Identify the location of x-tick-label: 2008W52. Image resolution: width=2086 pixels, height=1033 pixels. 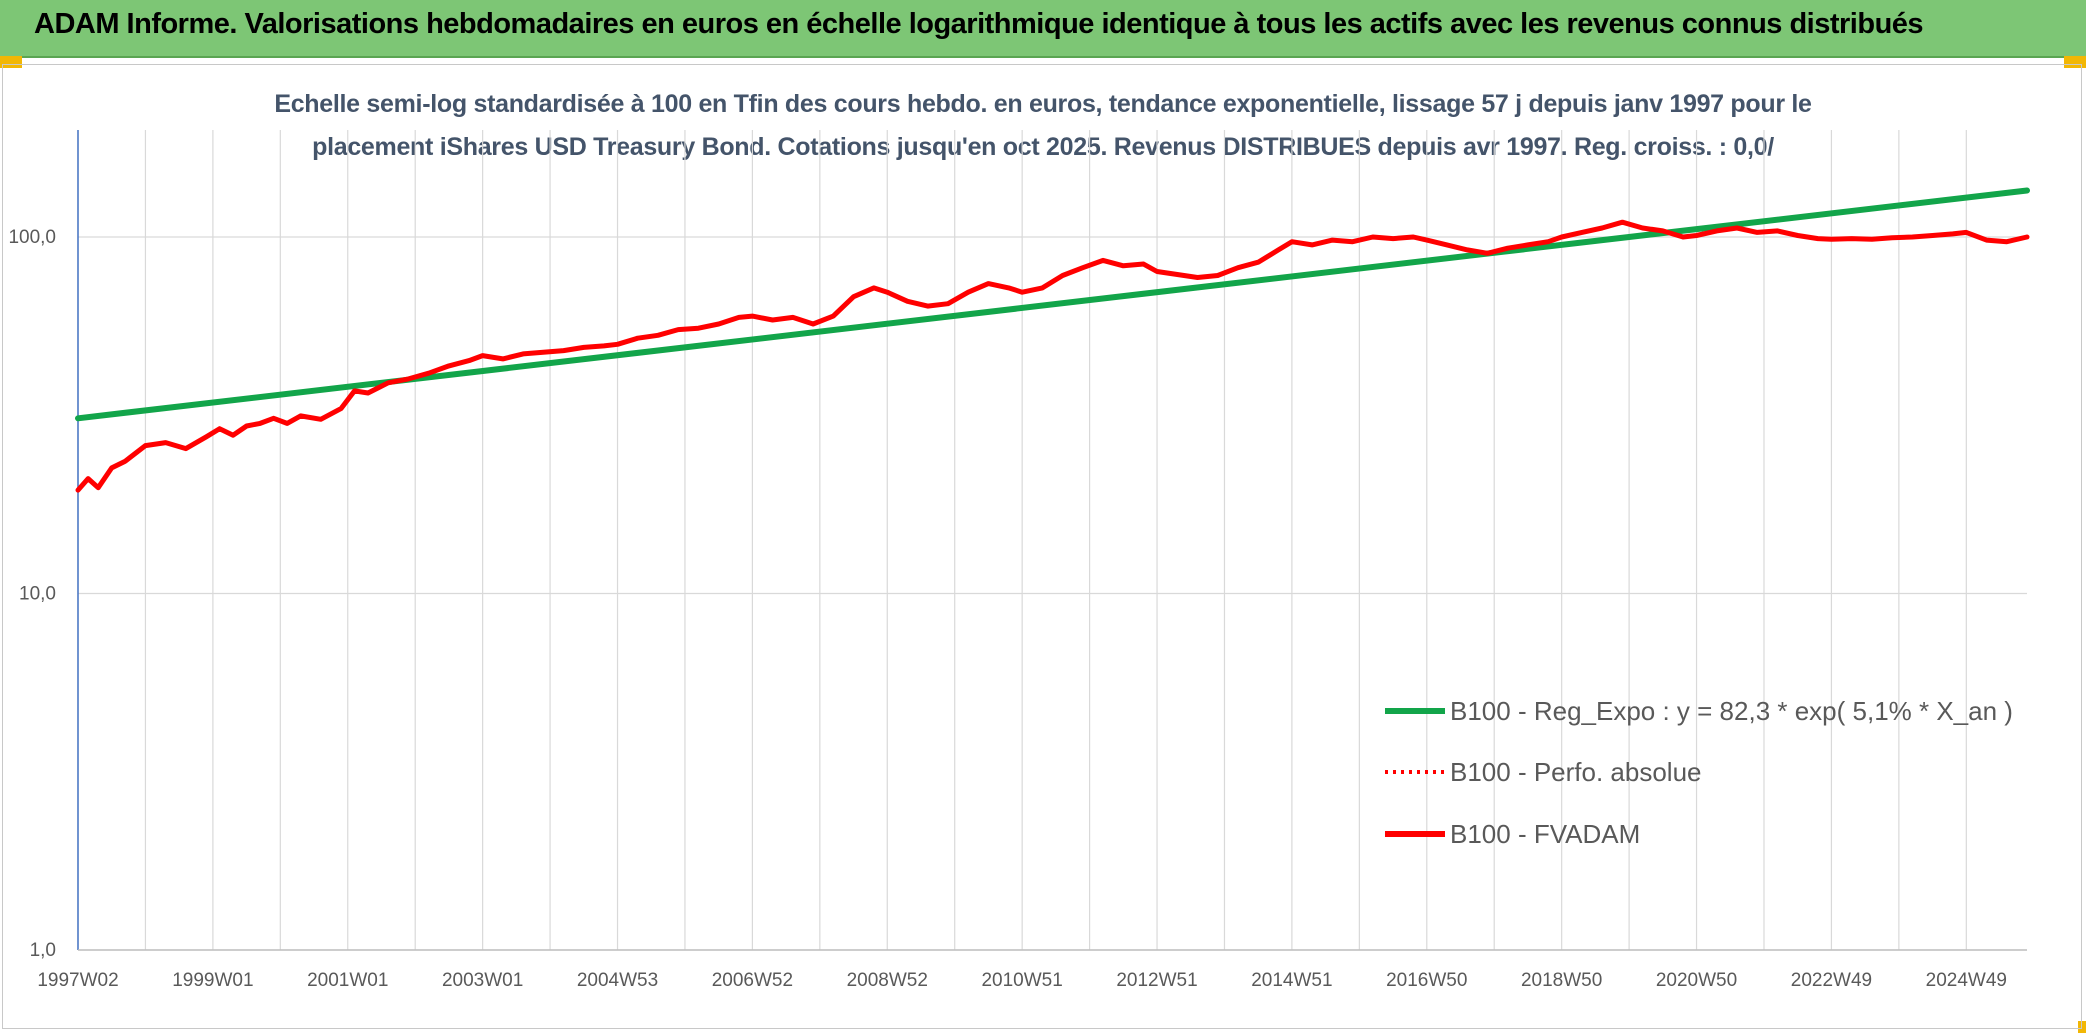
(887, 980).